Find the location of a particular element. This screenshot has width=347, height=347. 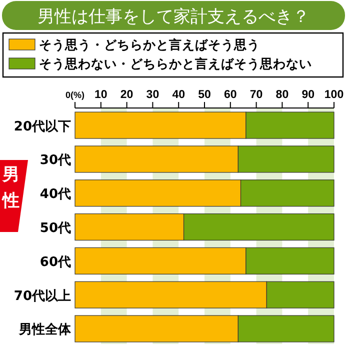

x-tick-label: 20 is located at coordinates (127, 95).